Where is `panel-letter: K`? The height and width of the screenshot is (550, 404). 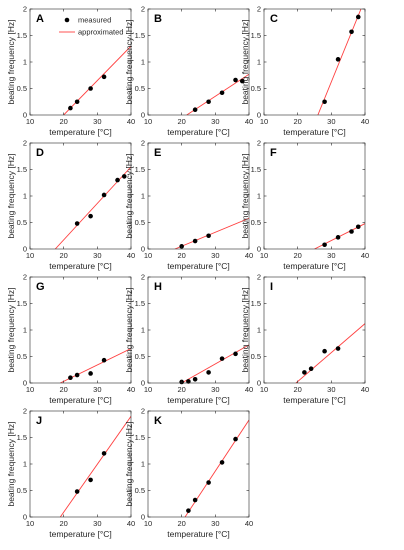 panel-letter: K is located at coordinates (158, 421).